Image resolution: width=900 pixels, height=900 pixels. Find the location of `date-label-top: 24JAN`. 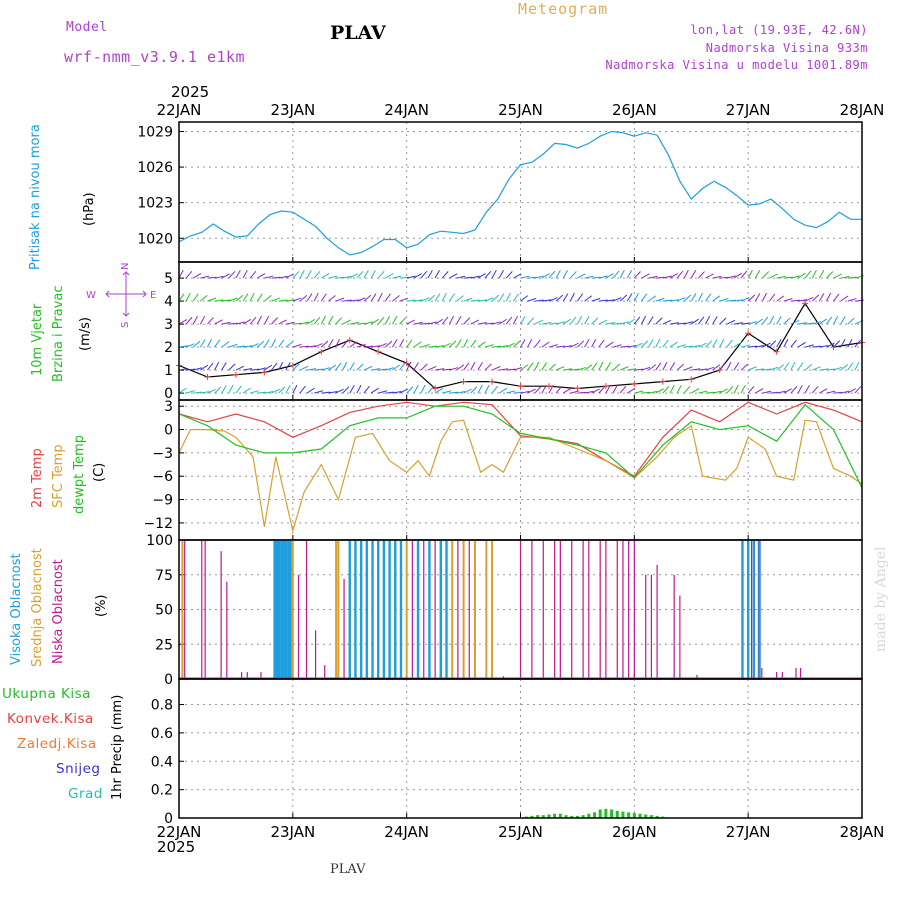

date-label-top: 24JAN is located at coordinates (406, 110).